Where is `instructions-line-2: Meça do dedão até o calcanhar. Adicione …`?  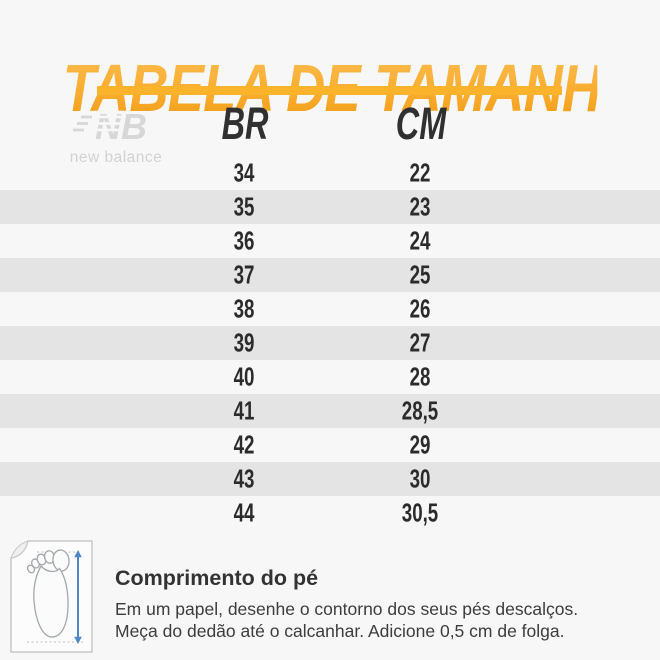
instructions-line-2: Meça do dedão até o calcanhar. Adicione … is located at coordinates (340, 630).